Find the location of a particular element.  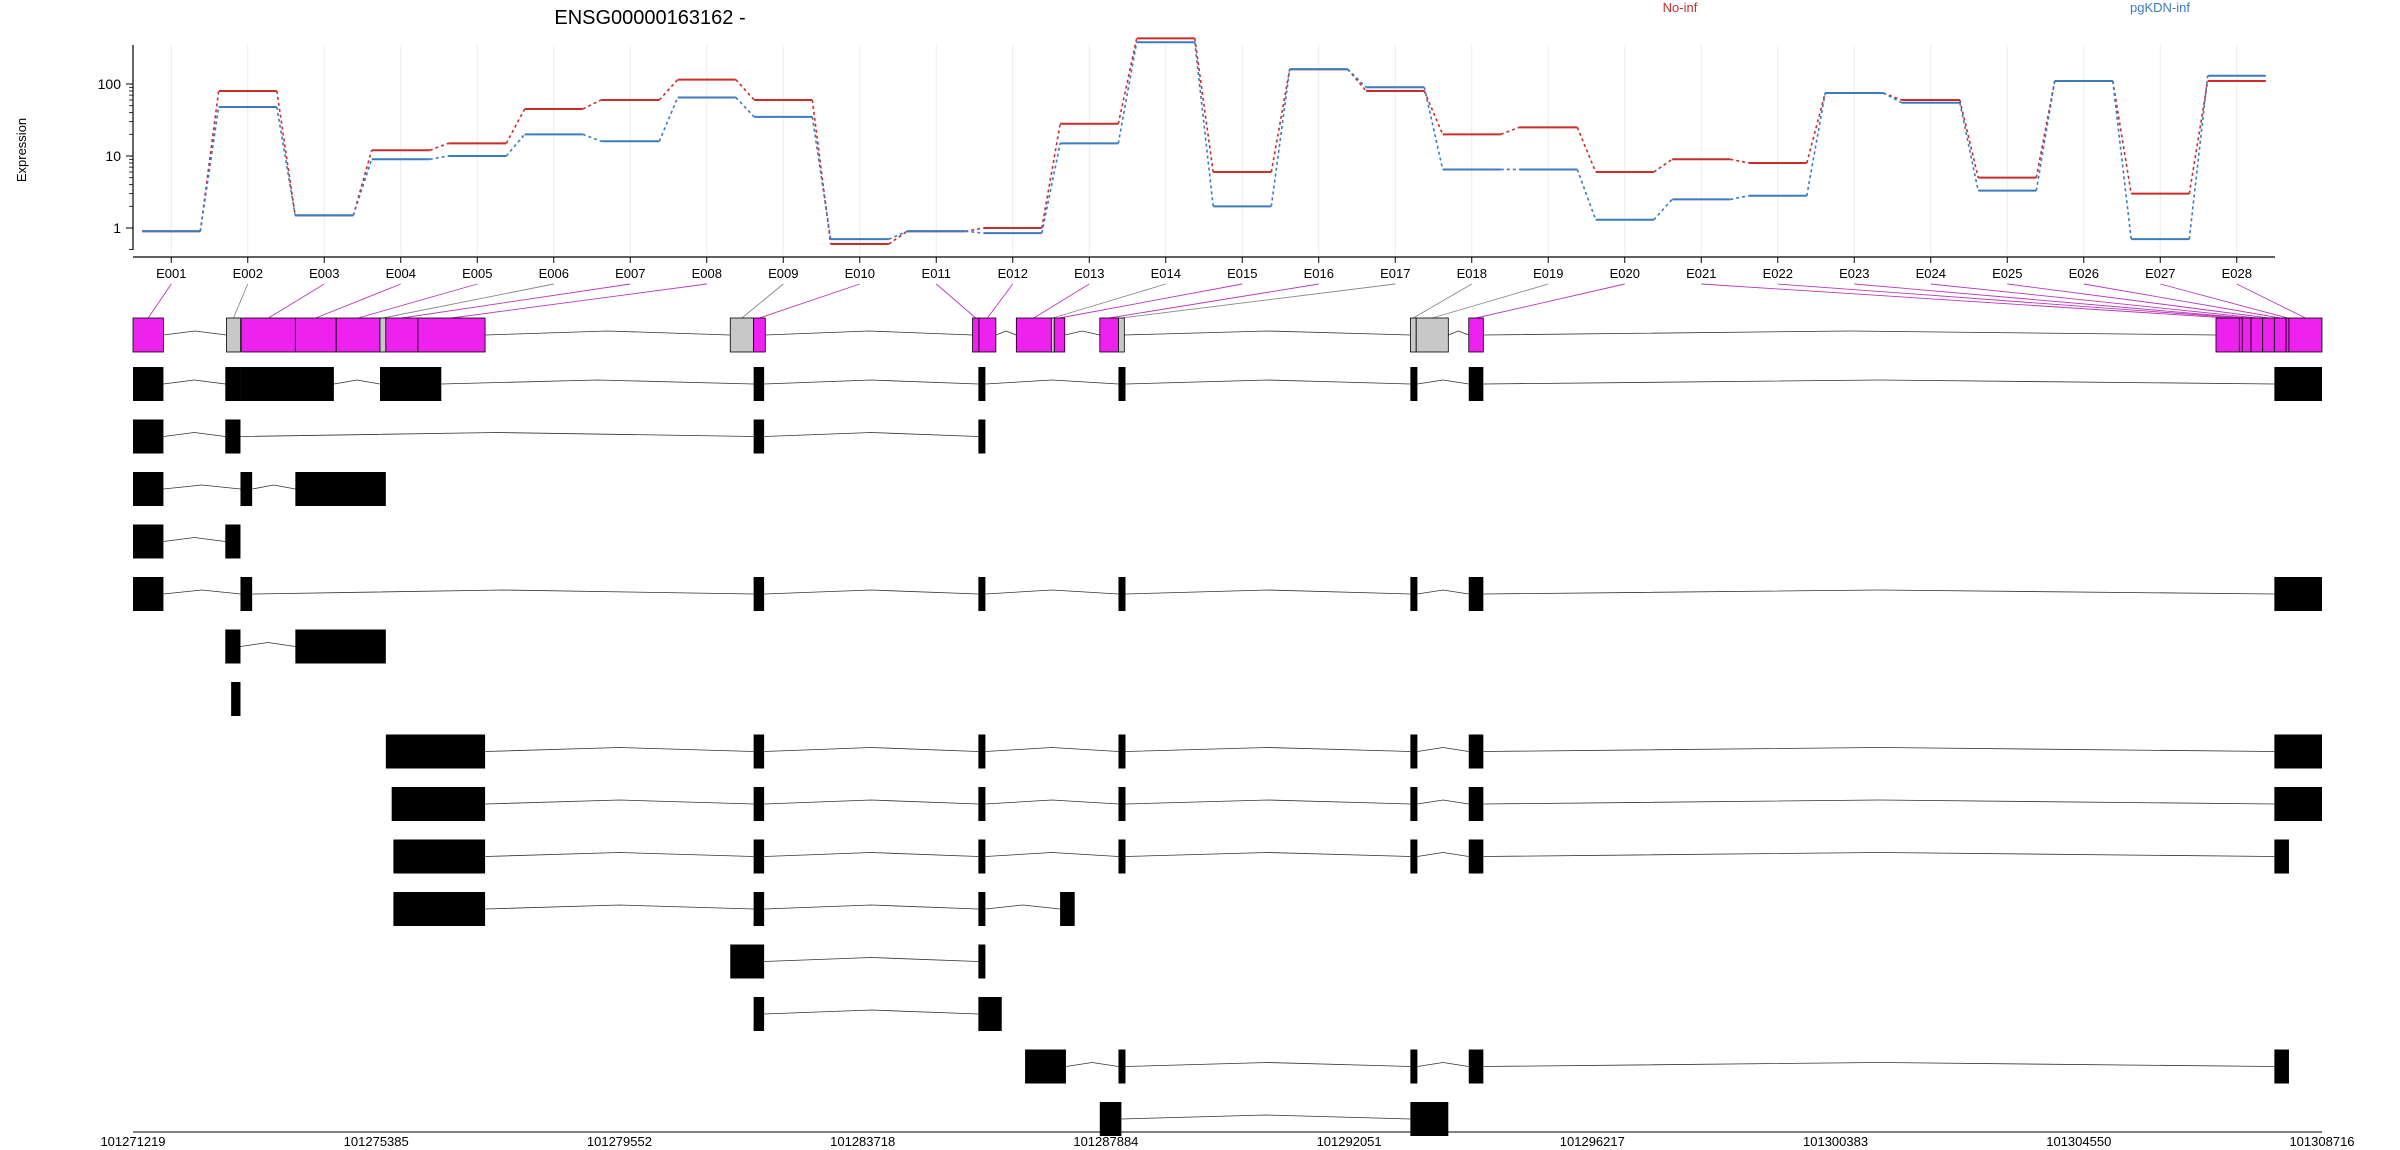

coord-tick-label: 101308716 is located at coordinates (2321, 1141).